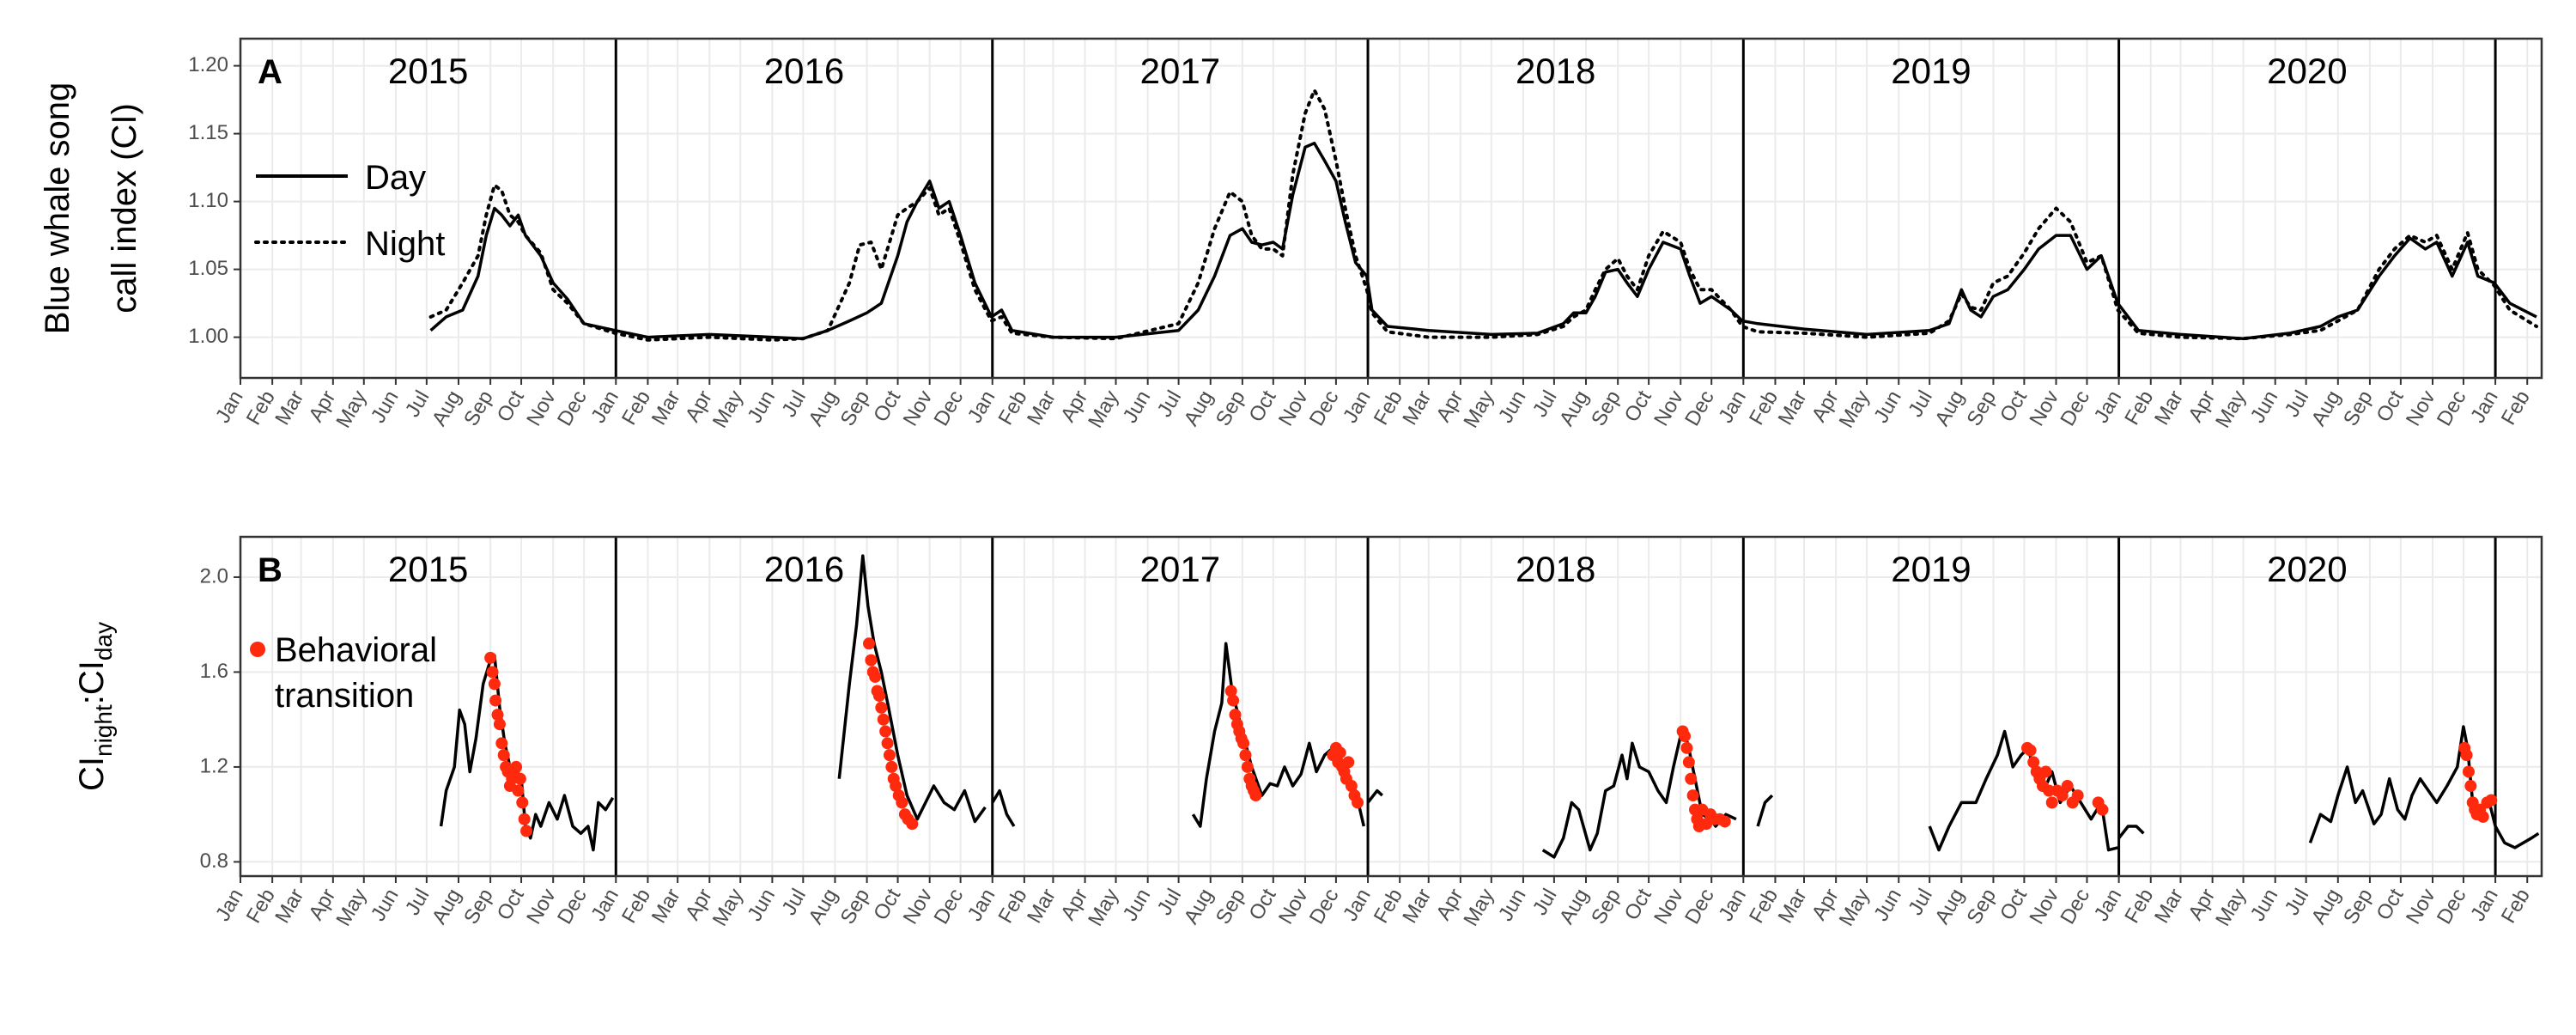  What do you see at coordinates (258, 649) in the screenshot?
I see `legend-transition-marker` at bounding box center [258, 649].